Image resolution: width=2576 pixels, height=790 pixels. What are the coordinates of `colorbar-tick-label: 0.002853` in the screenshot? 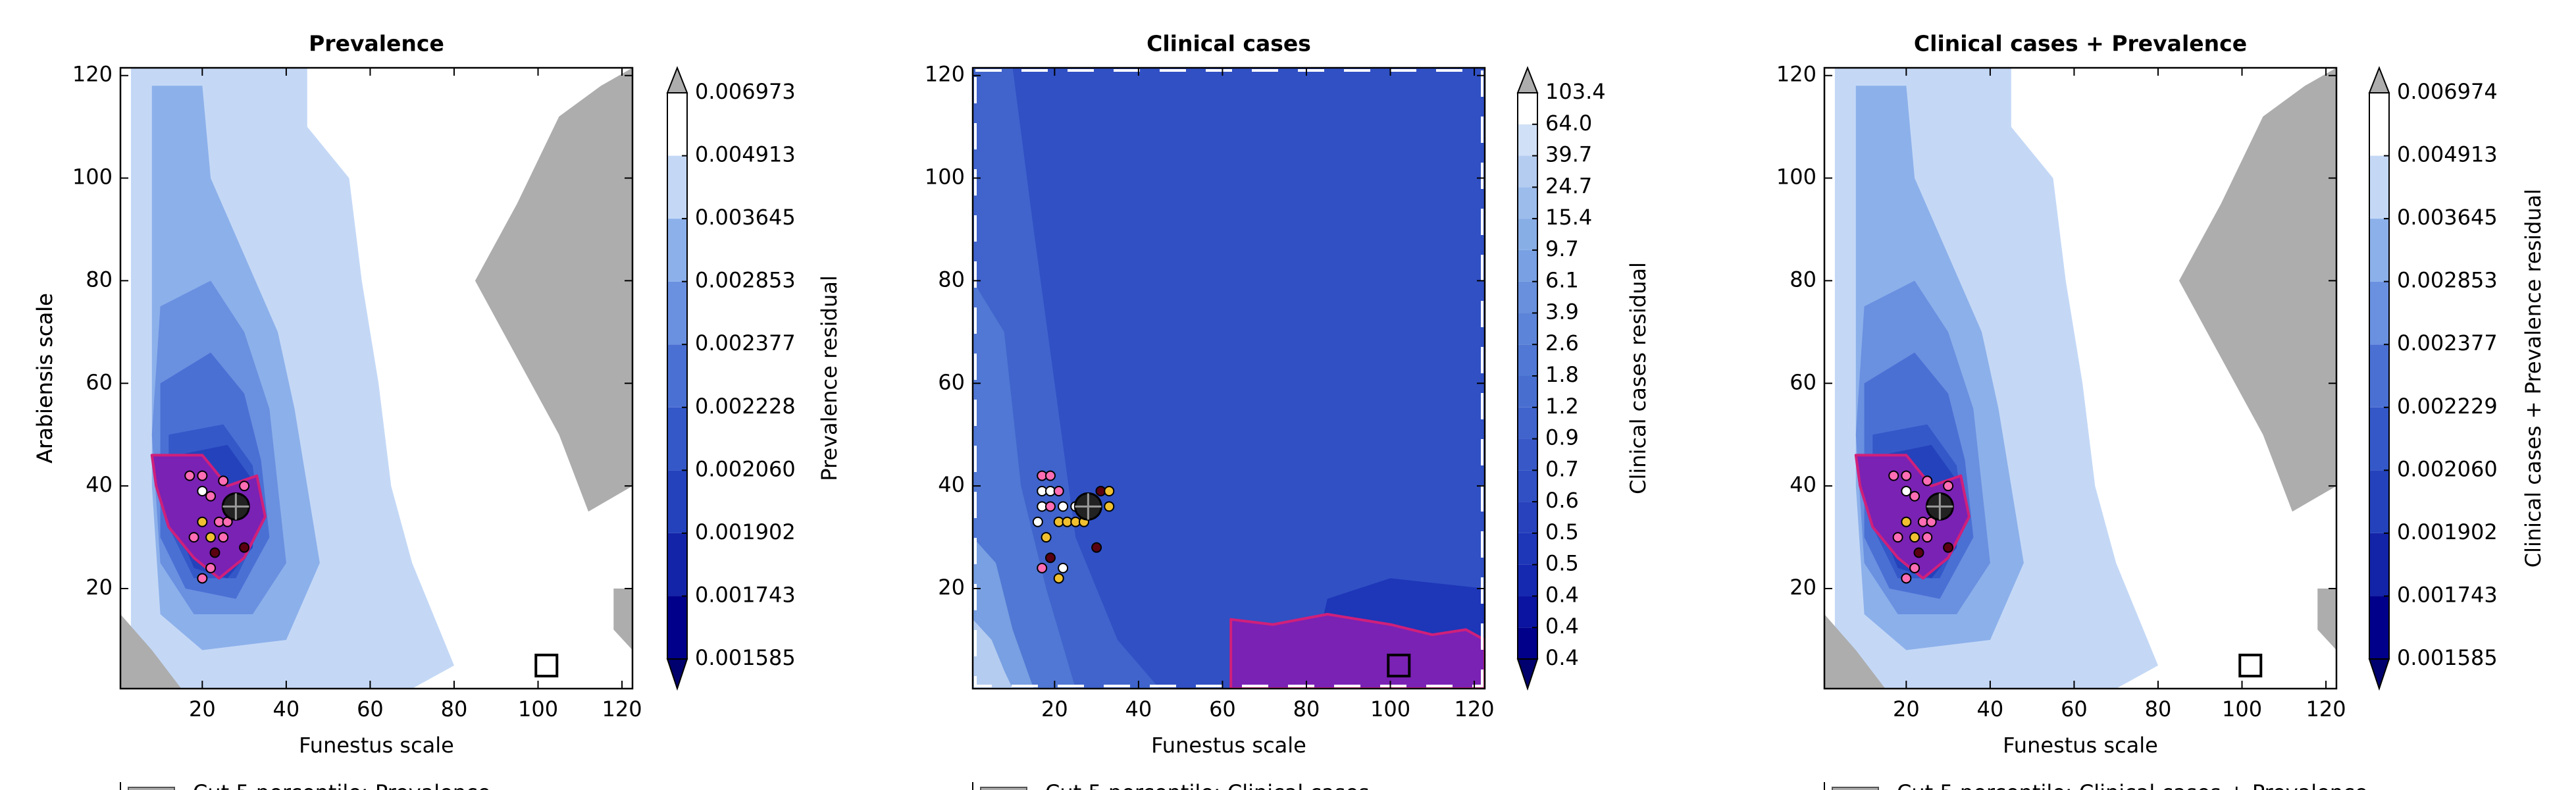 It's located at (2447, 280).